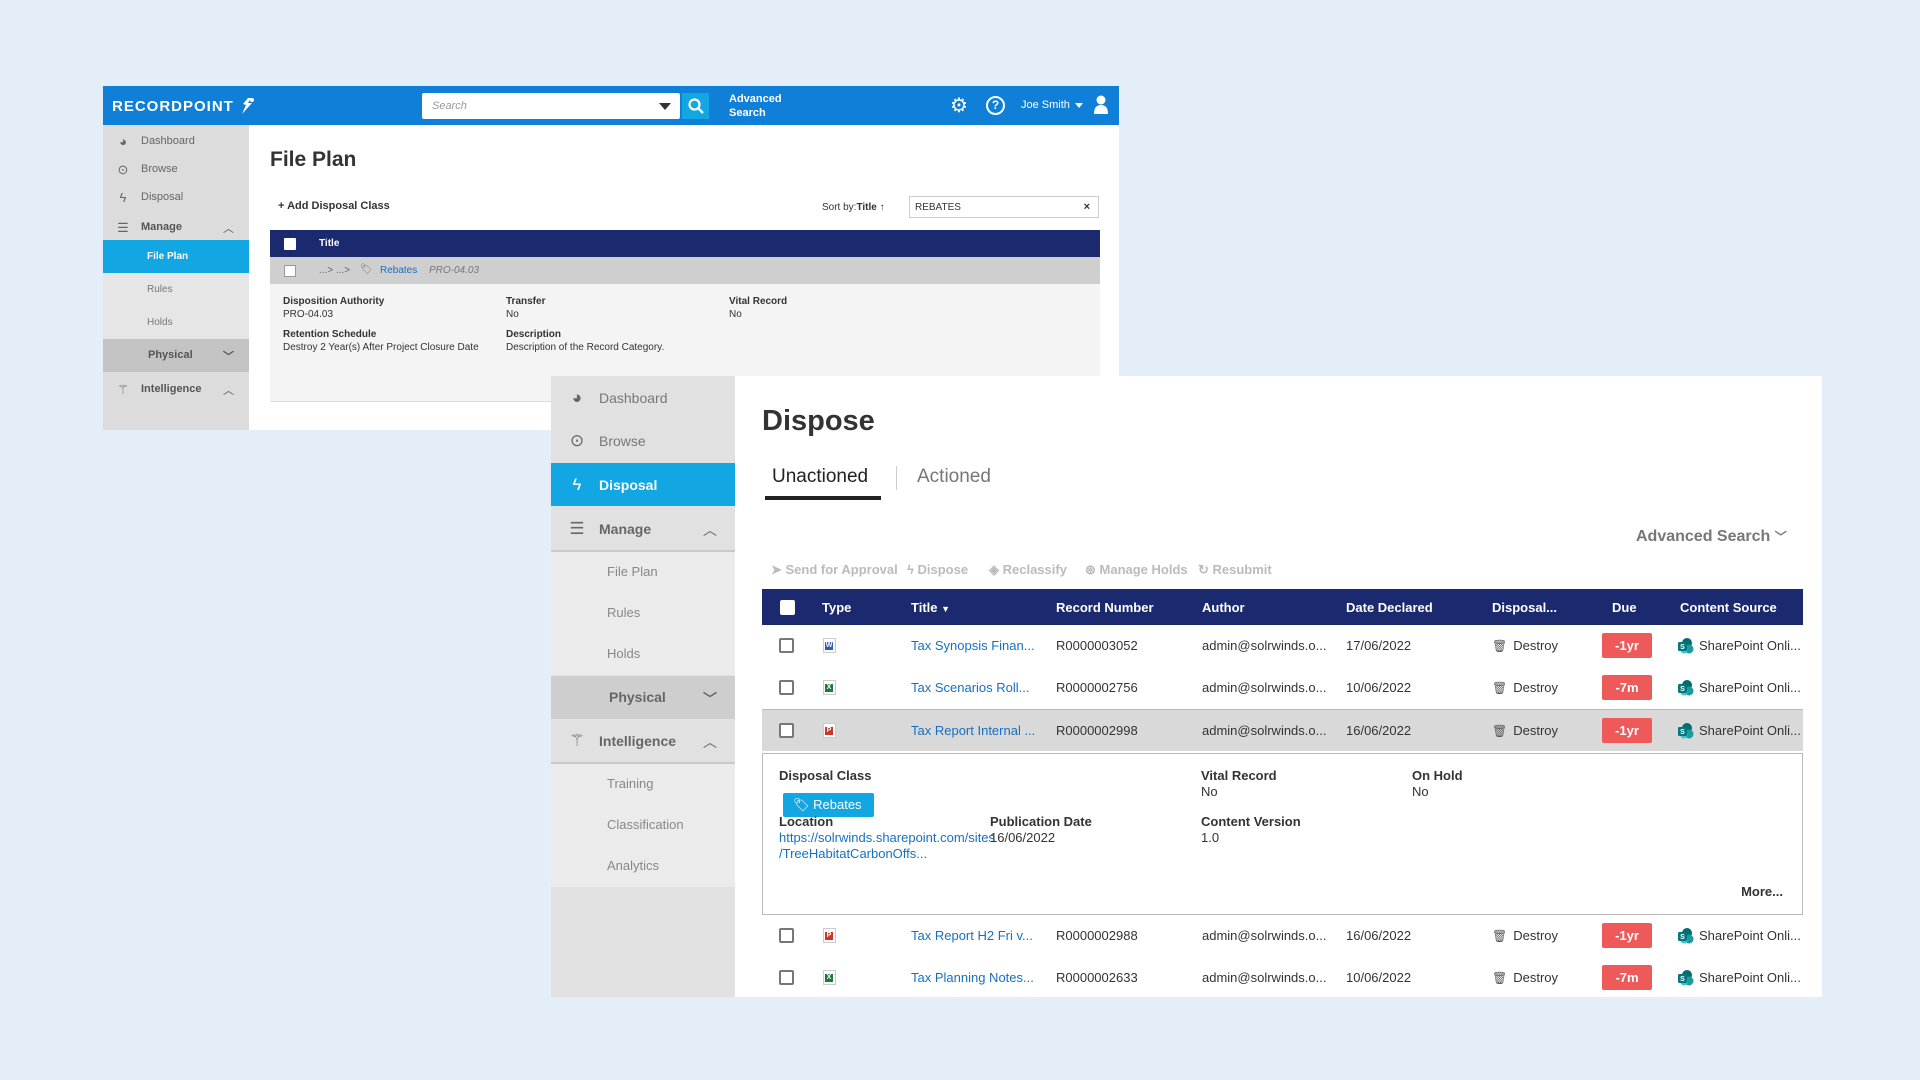 The image size is (1920, 1080). What do you see at coordinates (1105, 607) in the screenshot?
I see `column-header-record-number: Record Number` at bounding box center [1105, 607].